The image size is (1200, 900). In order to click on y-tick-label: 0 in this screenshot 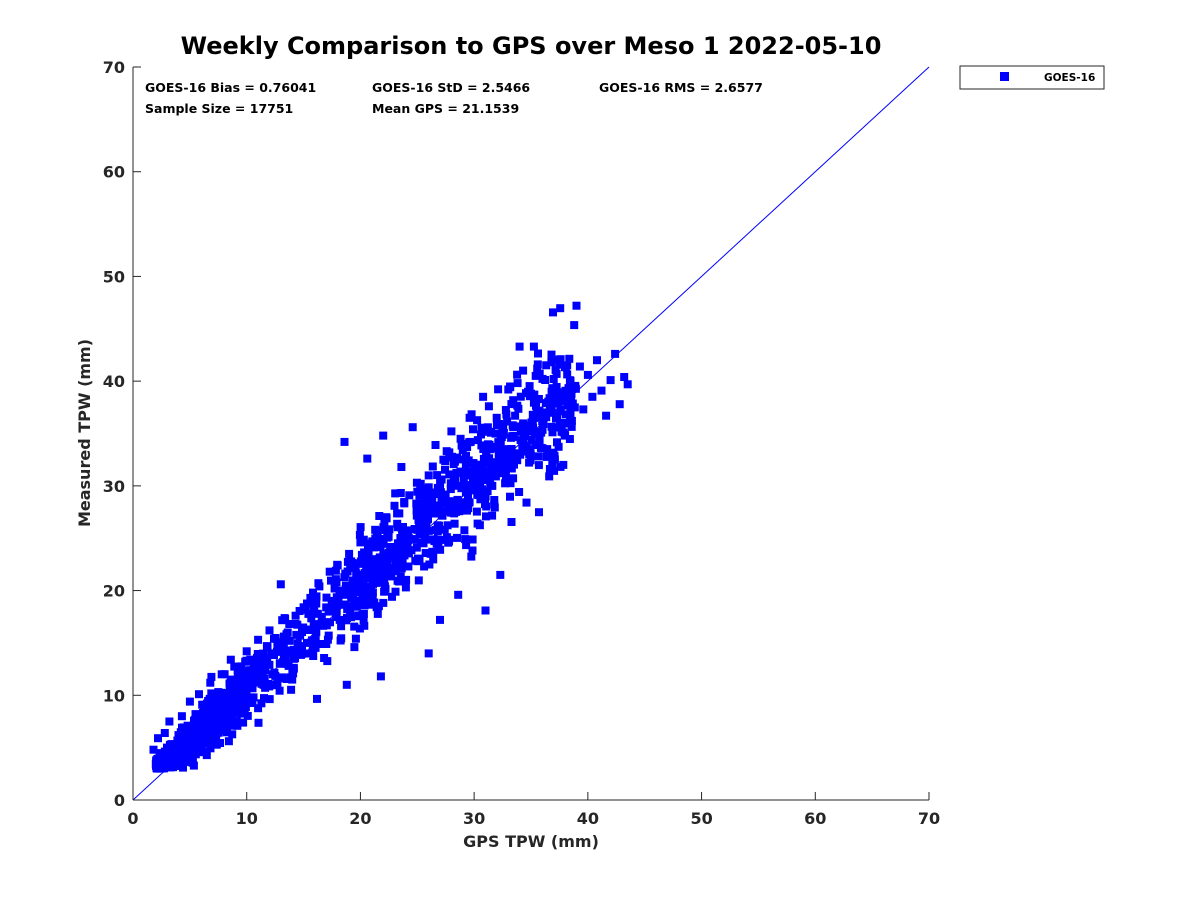, I will do `click(119, 800)`.